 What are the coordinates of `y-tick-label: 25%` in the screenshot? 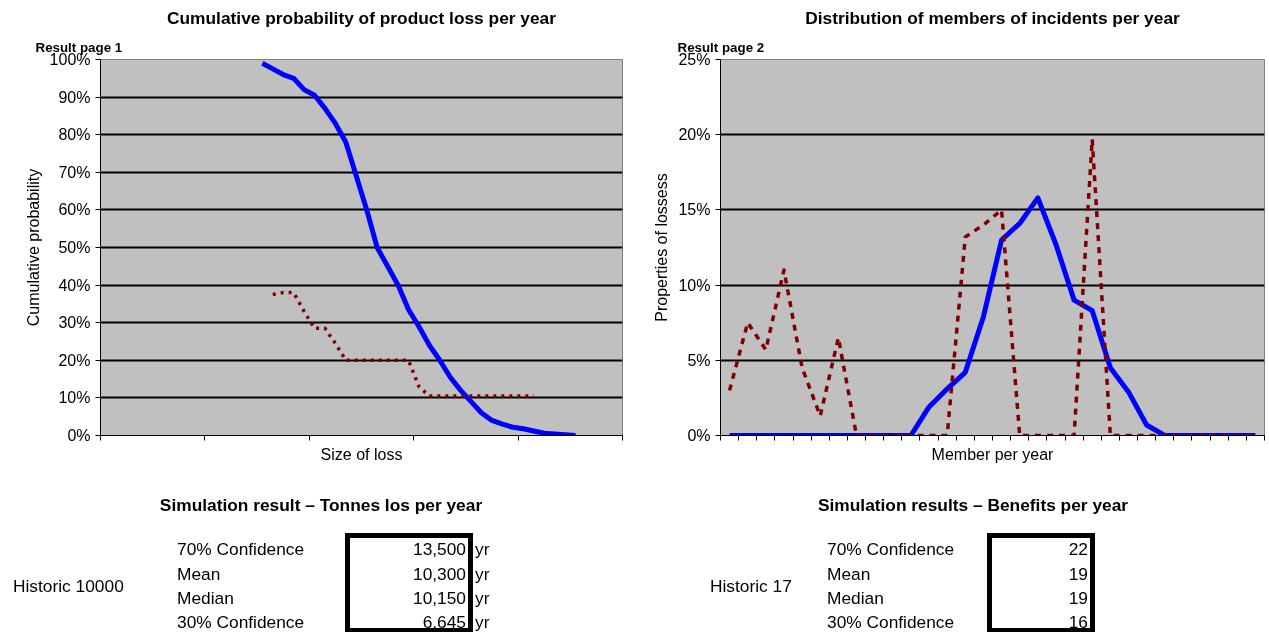 It's located at (694, 59).